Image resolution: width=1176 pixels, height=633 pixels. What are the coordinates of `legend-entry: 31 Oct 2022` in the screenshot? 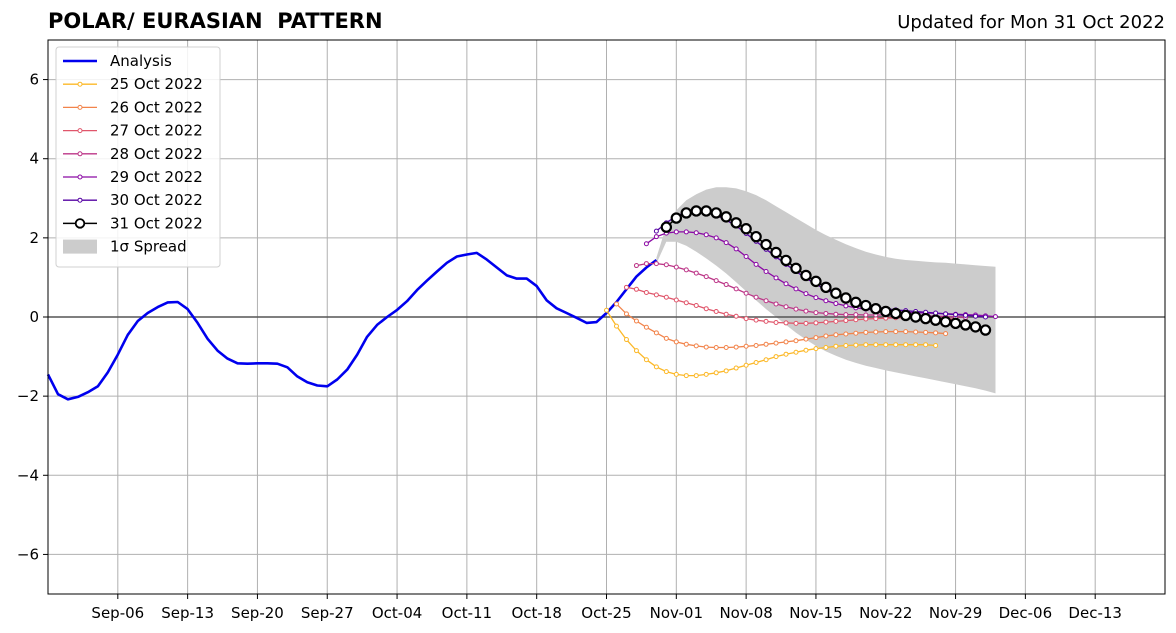 It's located at (133, 223).